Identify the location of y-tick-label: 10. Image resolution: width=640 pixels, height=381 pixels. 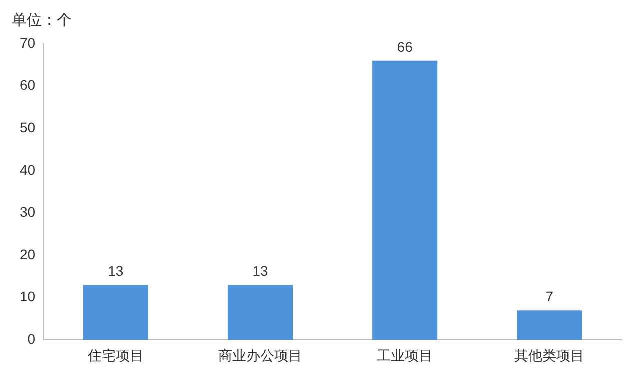
(28, 296).